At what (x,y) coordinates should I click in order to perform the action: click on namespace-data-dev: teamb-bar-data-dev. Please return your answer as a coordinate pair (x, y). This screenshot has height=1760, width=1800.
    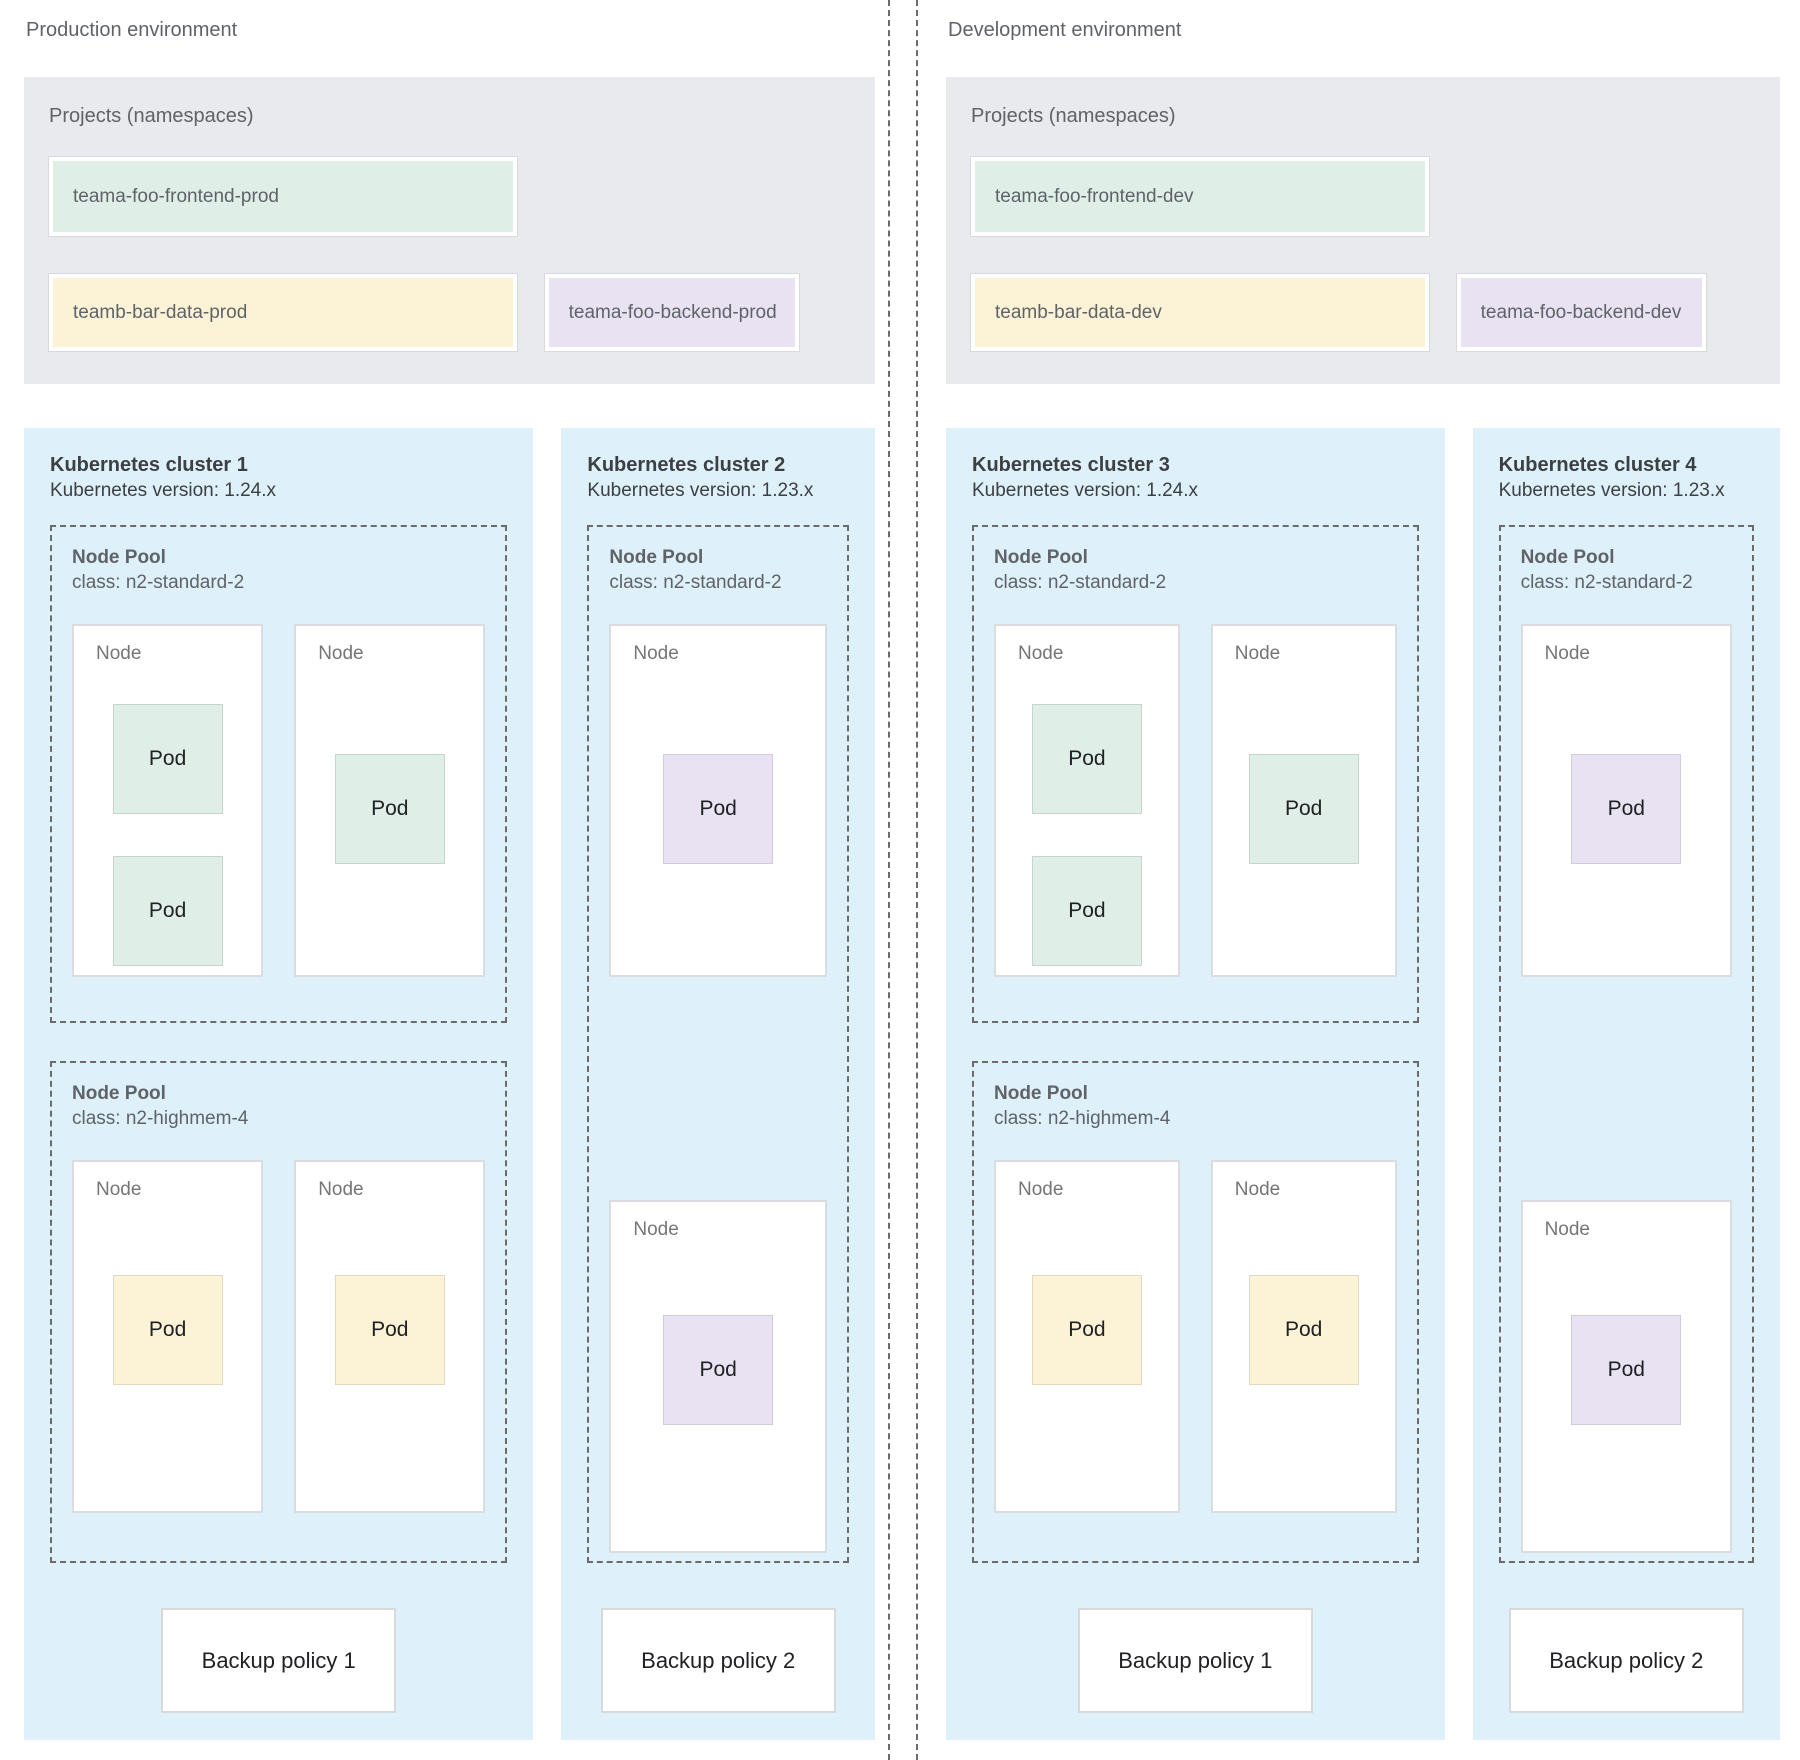
    Looking at the image, I should click on (1200, 312).